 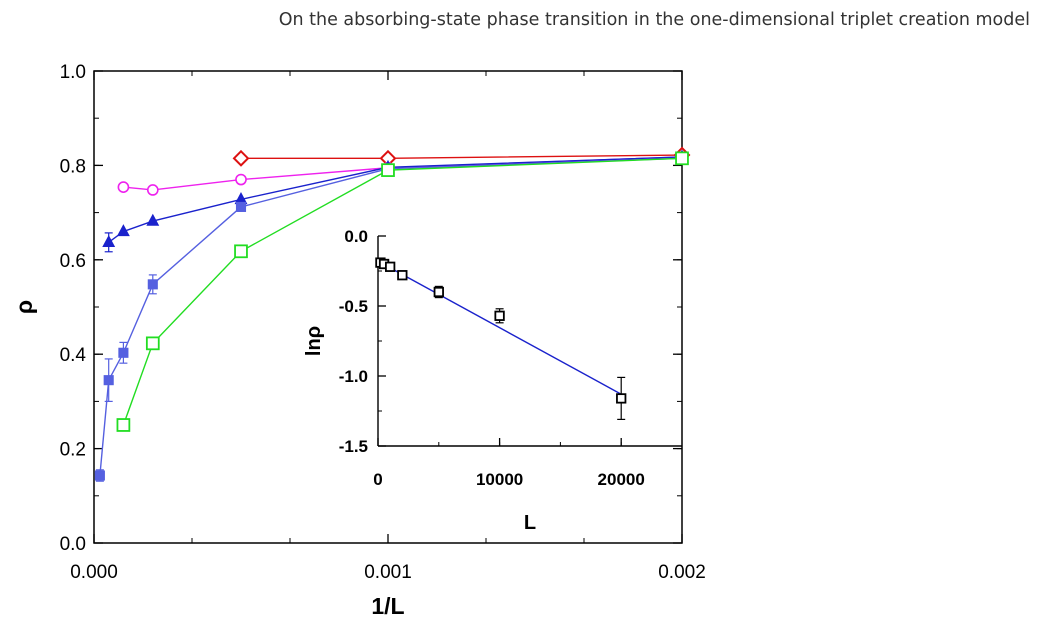 What do you see at coordinates (353, 306) in the screenshot?
I see `inset-plot-y-tick-label: -0.5` at bounding box center [353, 306].